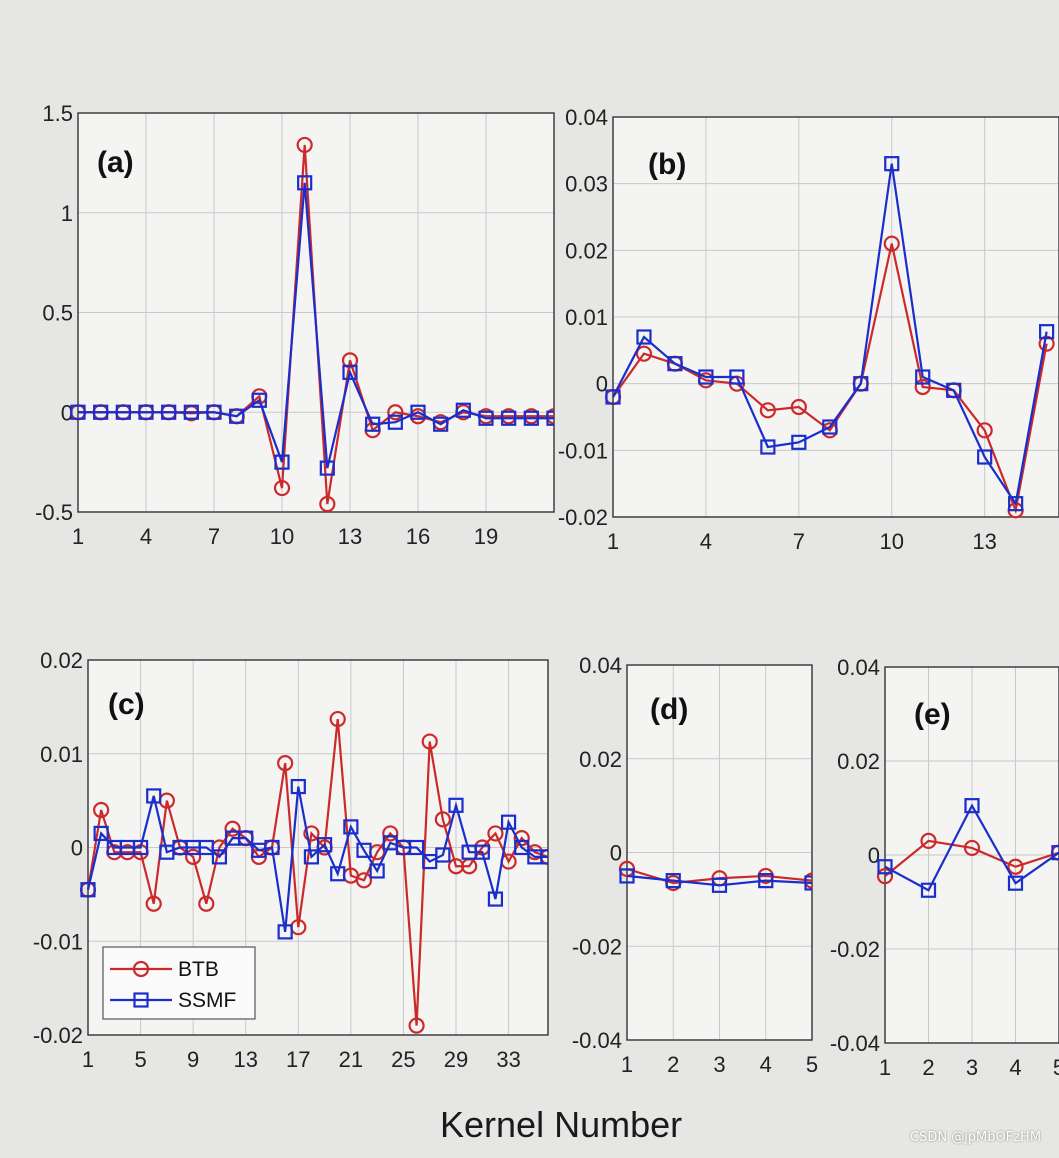 This screenshot has height=1158, width=1059. Describe the element at coordinates (126, 704) in the screenshot. I see `panel-label: (c)` at that location.